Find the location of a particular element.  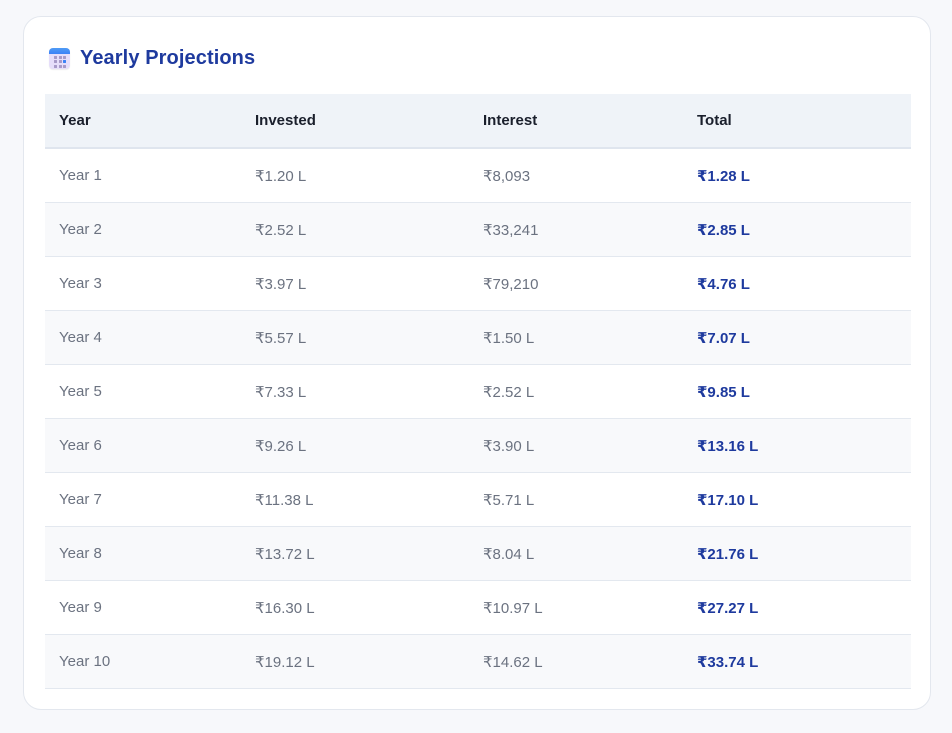

cell-total: ₹21.76 L is located at coordinates (728, 554).